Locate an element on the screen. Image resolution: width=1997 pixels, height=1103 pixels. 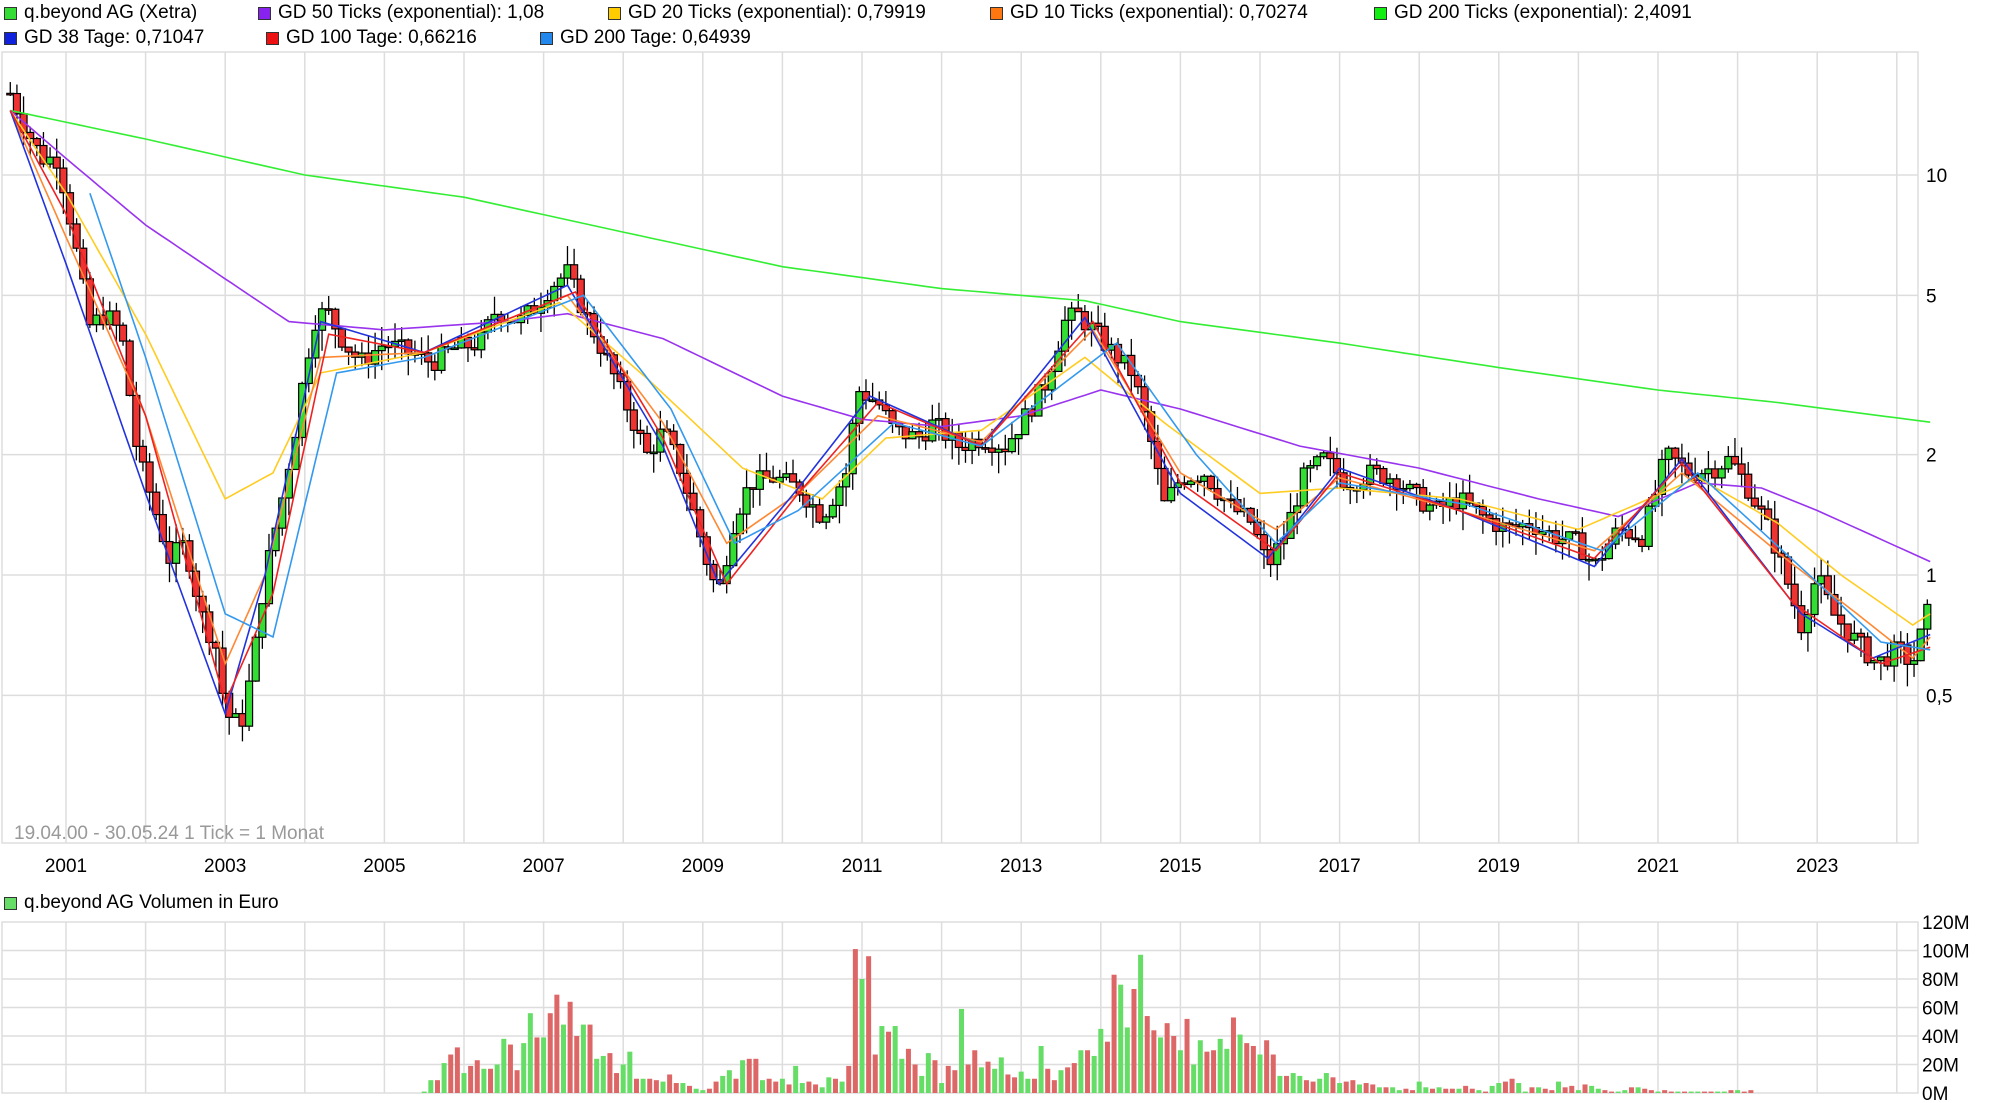
volume-bars is located at coordinates (1087, 1021).